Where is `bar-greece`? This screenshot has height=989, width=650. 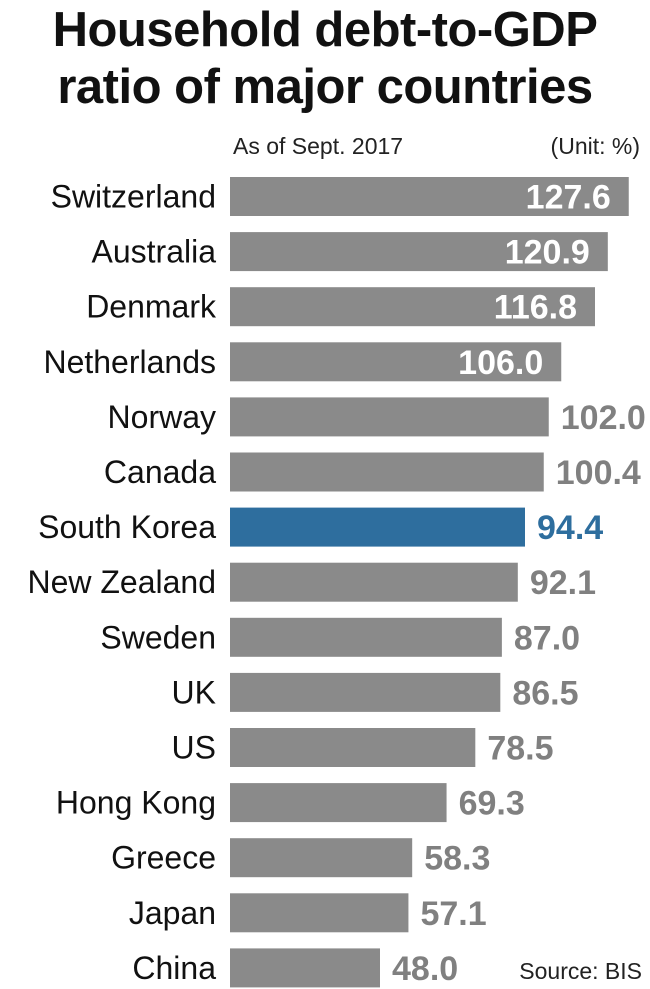 bar-greece is located at coordinates (321, 858).